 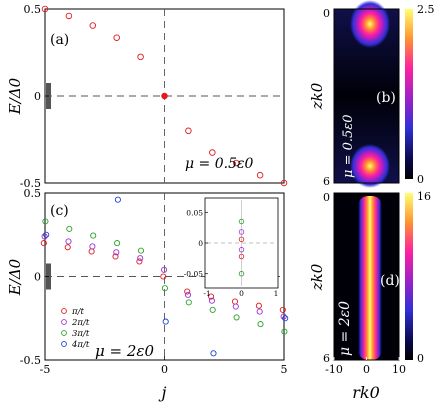 I want to click on panel-a-ticks: 0.5 0 -0.5, so click(x=34, y=96).